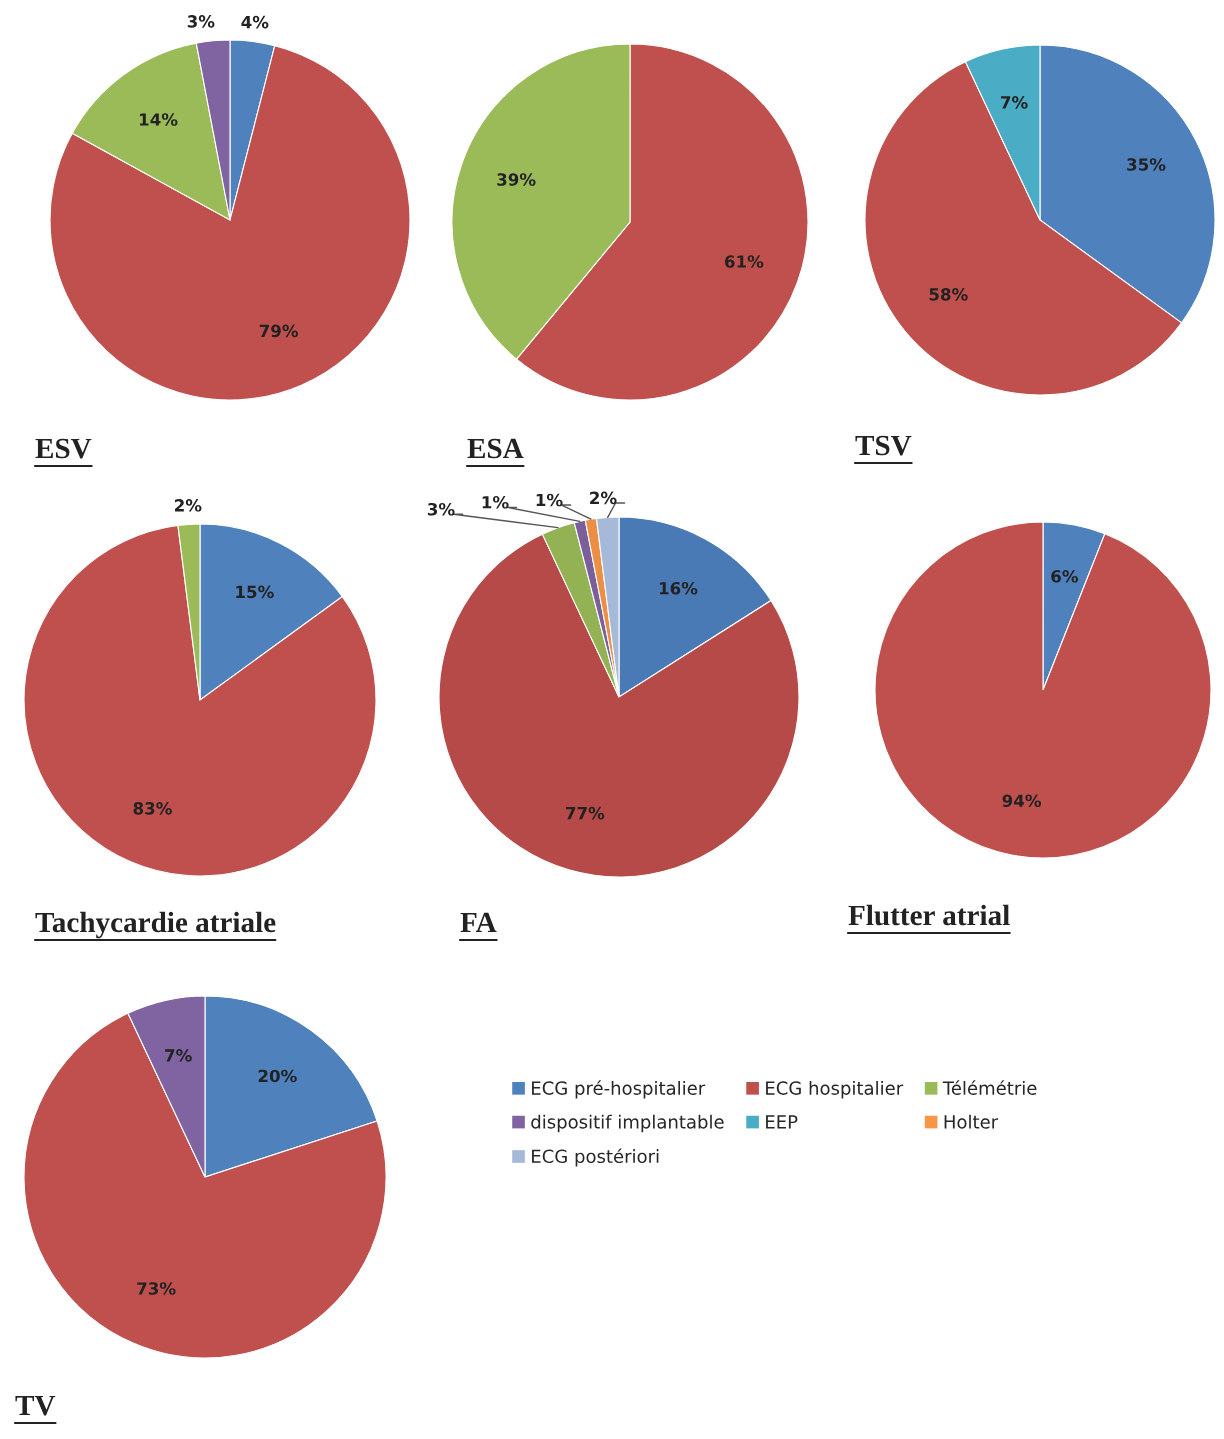 The height and width of the screenshot is (1439, 1224). What do you see at coordinates (158, 119) in the screenshot?
I see `data-label: 14%` at bounding box center [158, 119].